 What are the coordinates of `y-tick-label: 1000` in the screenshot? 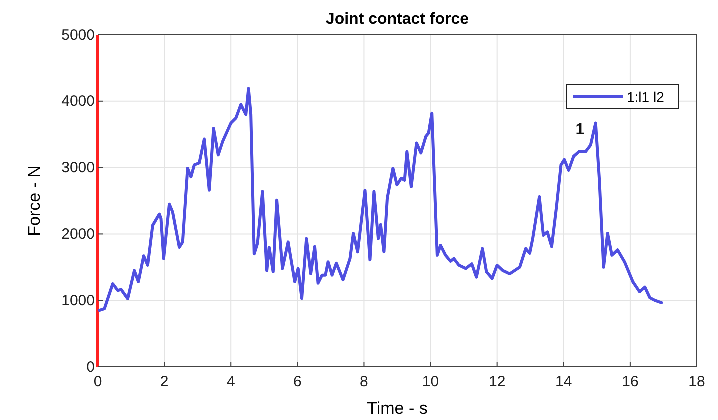 It's located at (78, 301).